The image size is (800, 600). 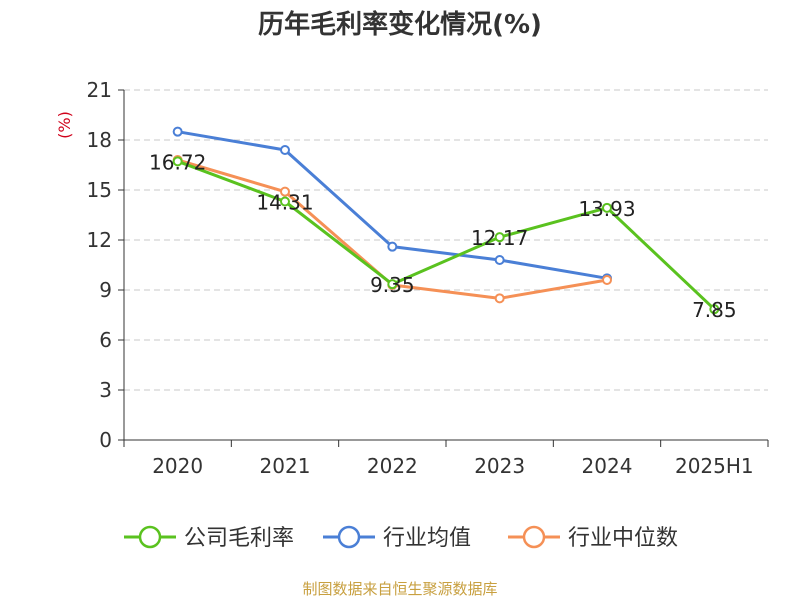 What do you see at coordinates (392, 466) in the screenshot?
I see `x-tick-label: 2022` at bounding box center [392, 466].